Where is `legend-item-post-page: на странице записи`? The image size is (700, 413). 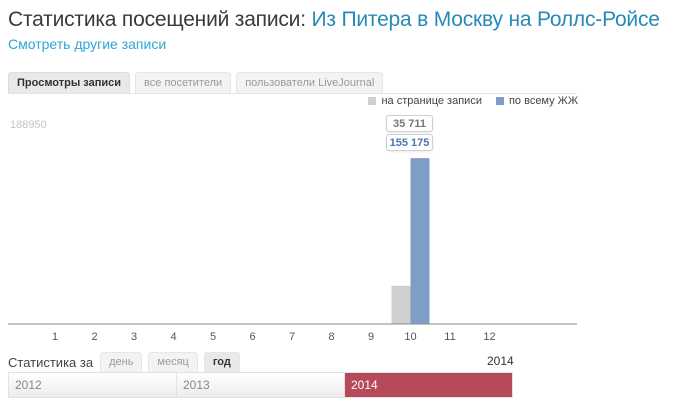 legend-item-post-page: на странице записи is located at coordinates (425, 101).